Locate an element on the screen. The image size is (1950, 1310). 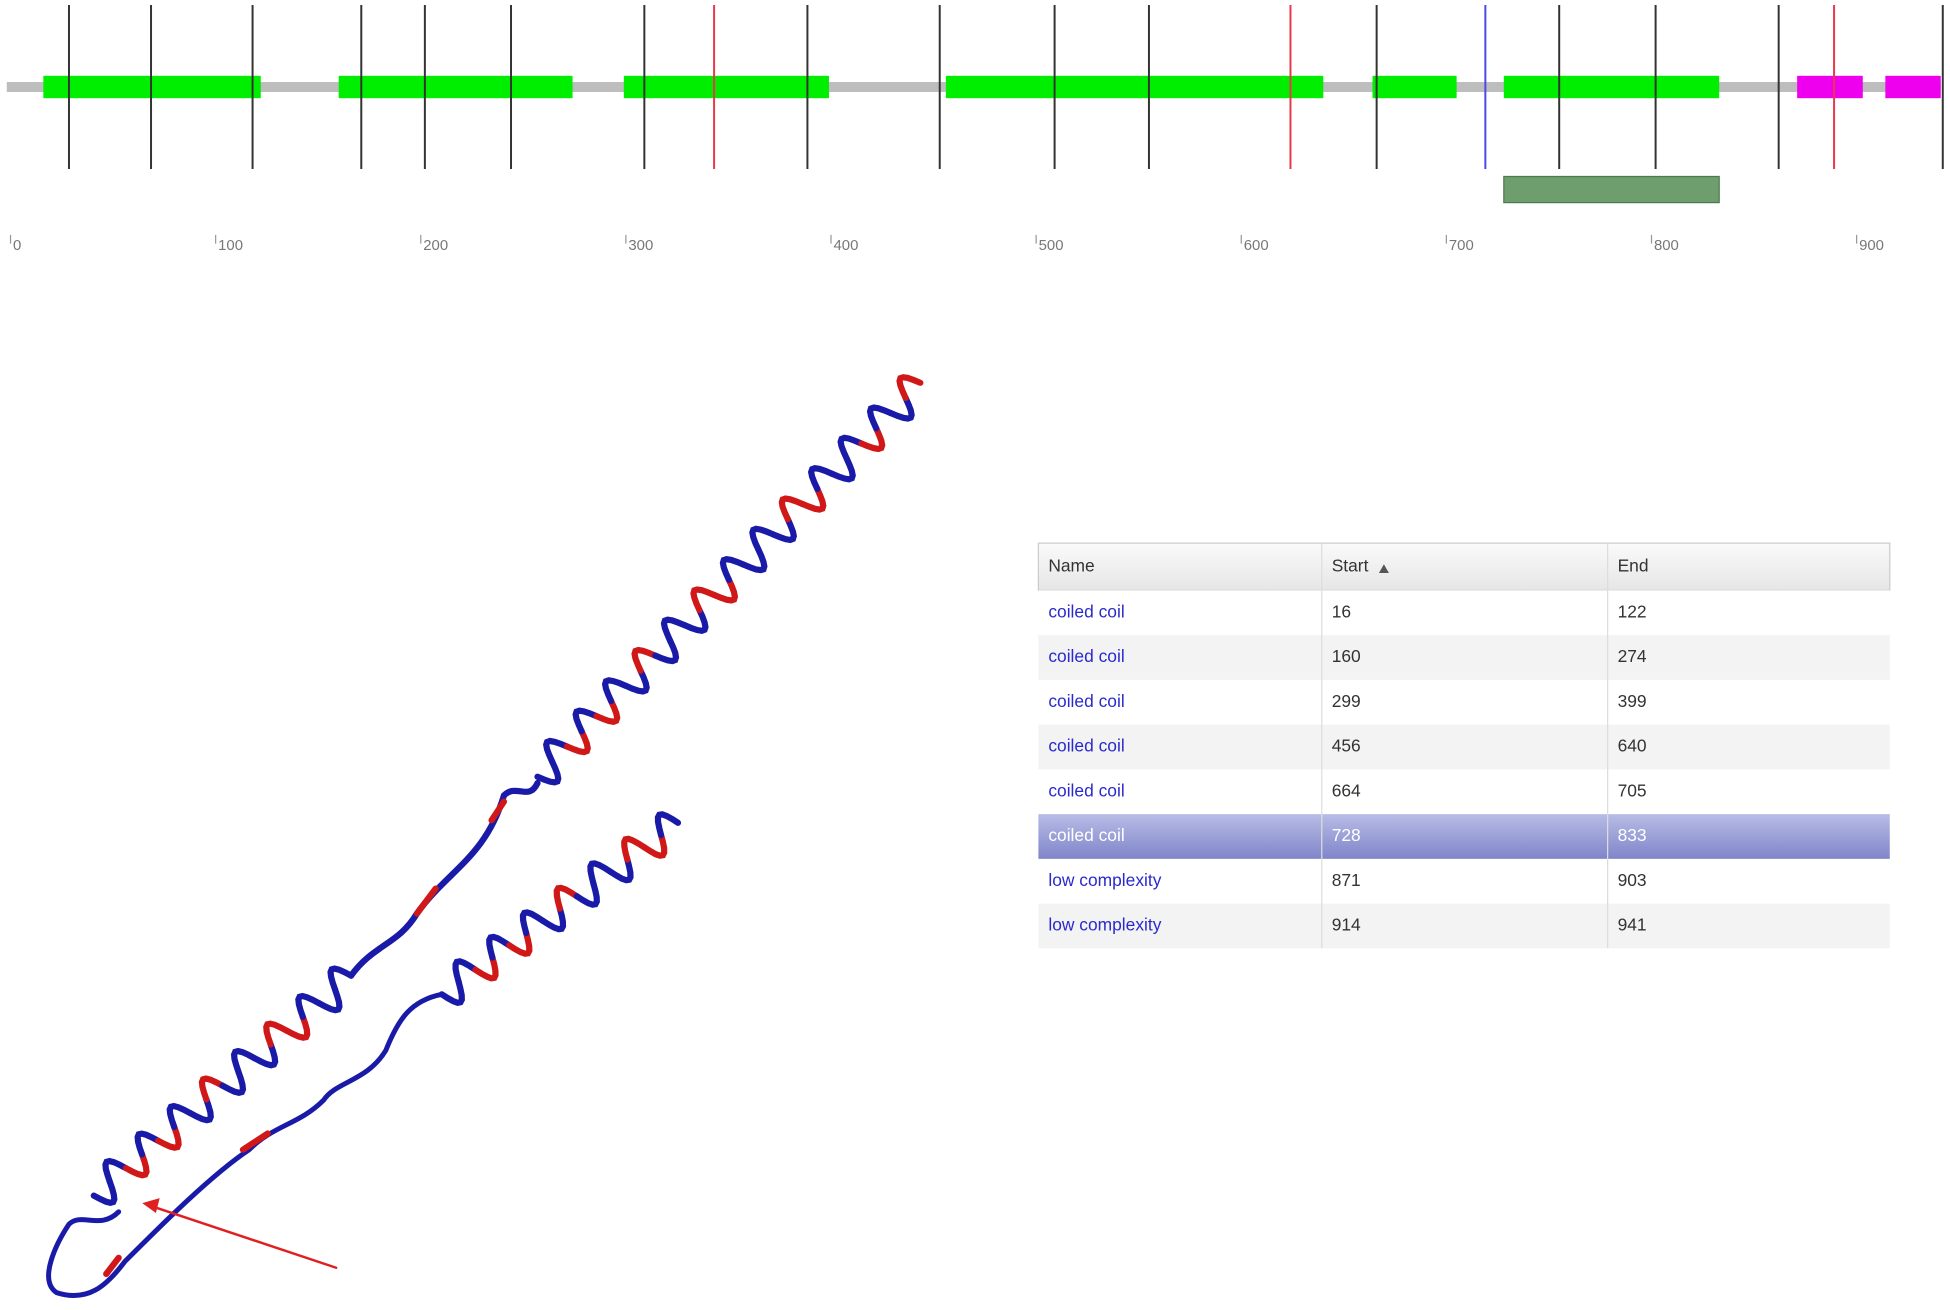
cell: 274 is located at coordinates (1632, 656).